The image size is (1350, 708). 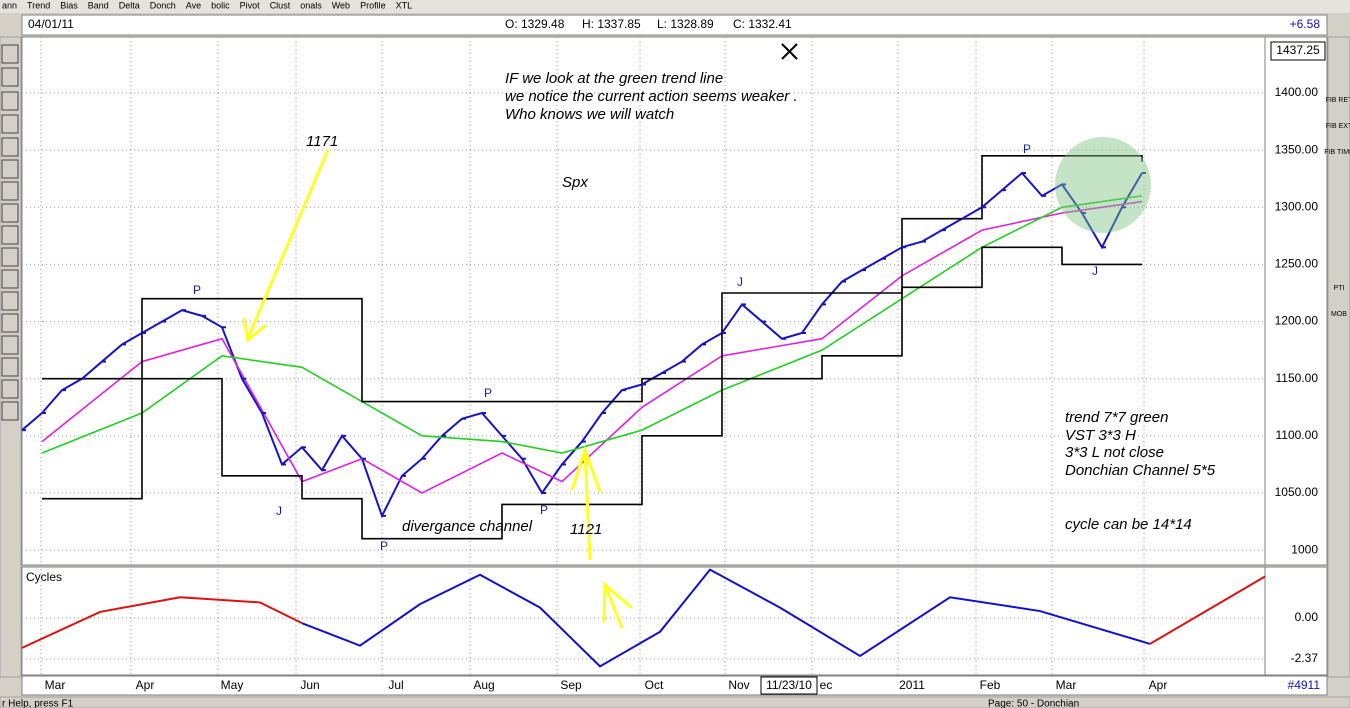 What do you see at coordinates (1339, 314) in the screenshot?
I see `tool-button: MOB` at bounding box center [1339, 314].